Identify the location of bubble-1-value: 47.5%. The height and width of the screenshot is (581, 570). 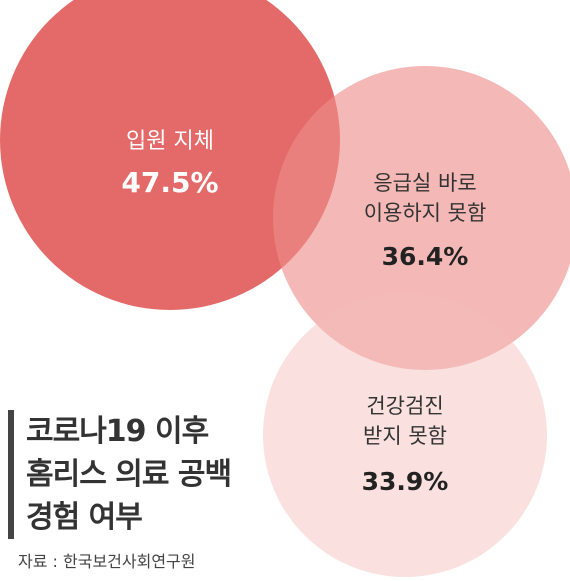
(169, 182).